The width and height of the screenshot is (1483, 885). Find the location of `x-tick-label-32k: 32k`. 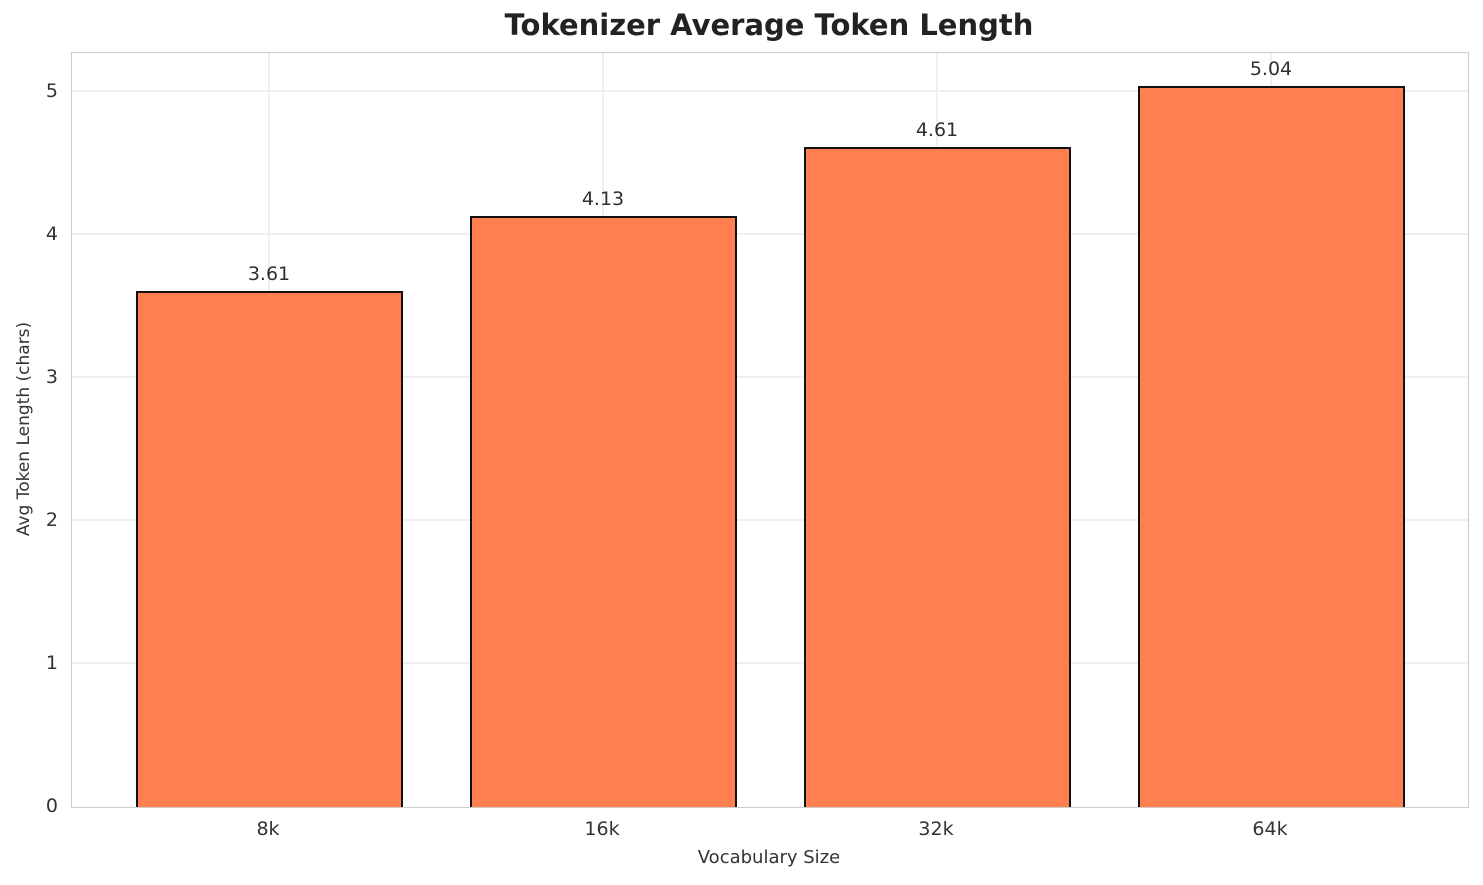

x-tick-label-32k: 32k is located at coordinates (936, 829).